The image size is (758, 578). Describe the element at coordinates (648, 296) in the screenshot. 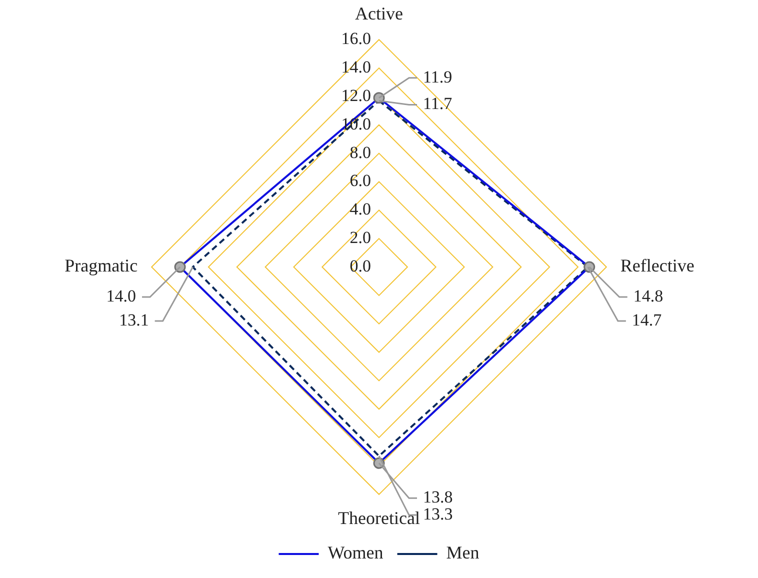

I see `data-label: 14.8` at that location.